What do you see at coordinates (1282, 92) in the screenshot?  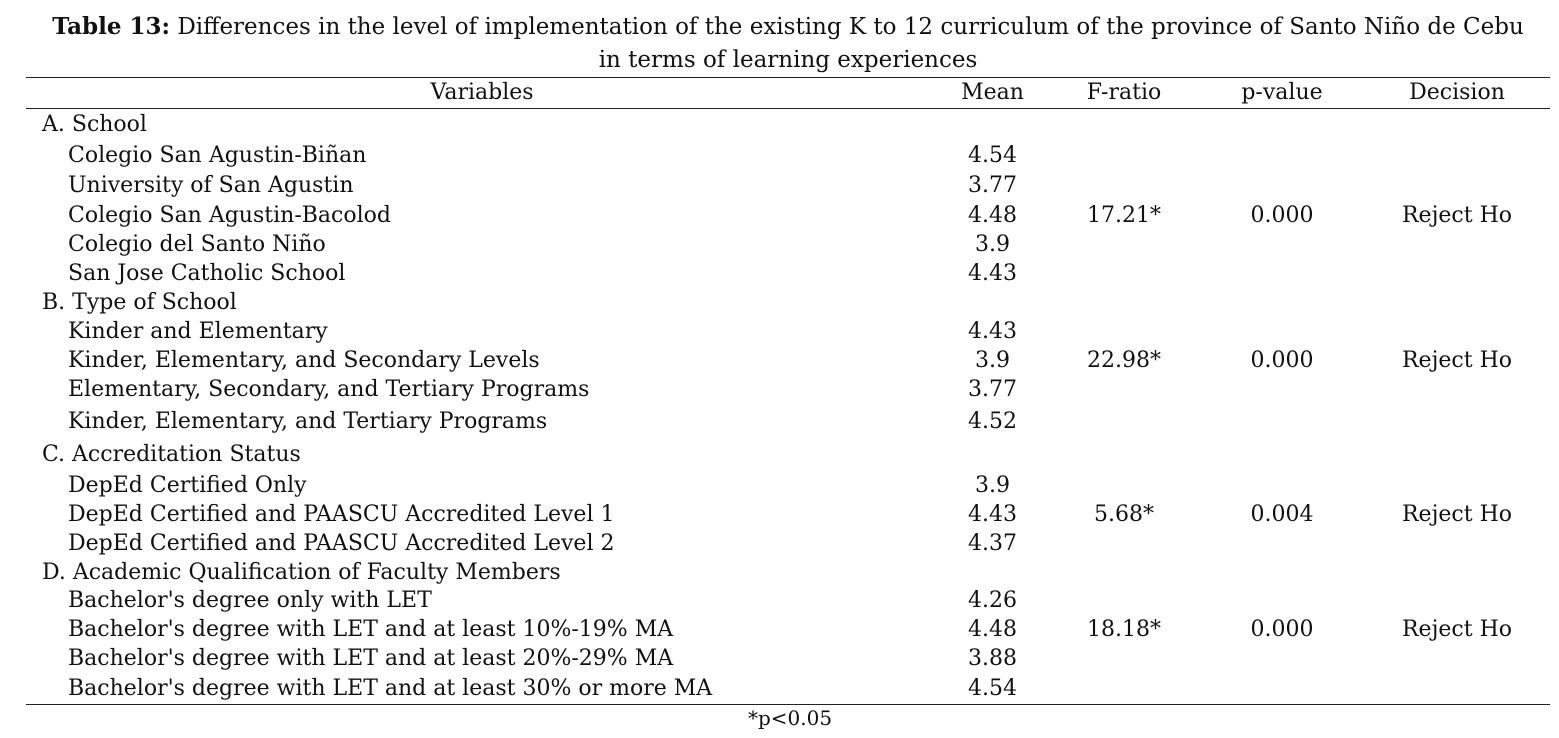 I see `header-p-value: p-value` at bounding box center [1282, 92].